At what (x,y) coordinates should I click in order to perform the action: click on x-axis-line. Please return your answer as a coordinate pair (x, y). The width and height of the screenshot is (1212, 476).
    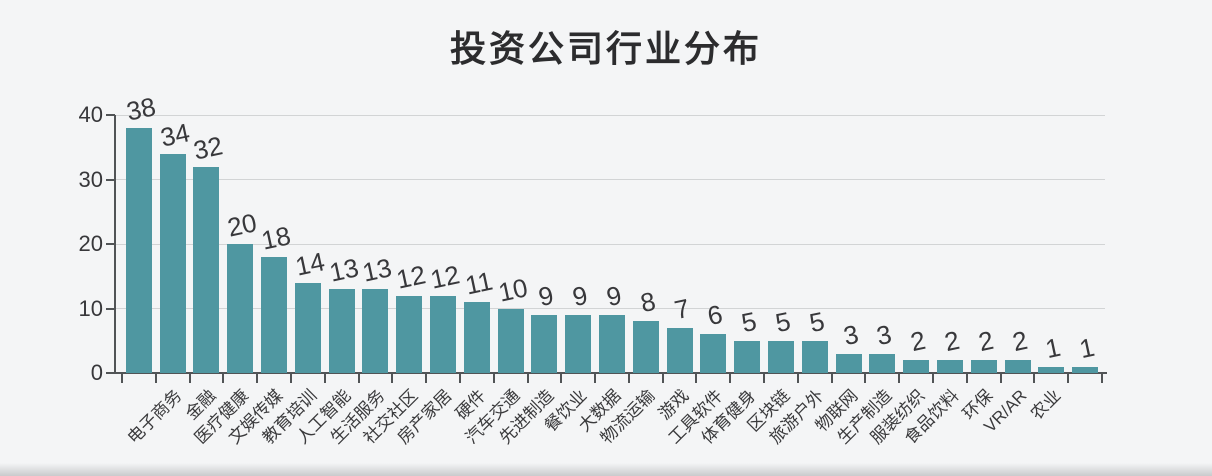
    Looking at the image, I should click on (610, 373).